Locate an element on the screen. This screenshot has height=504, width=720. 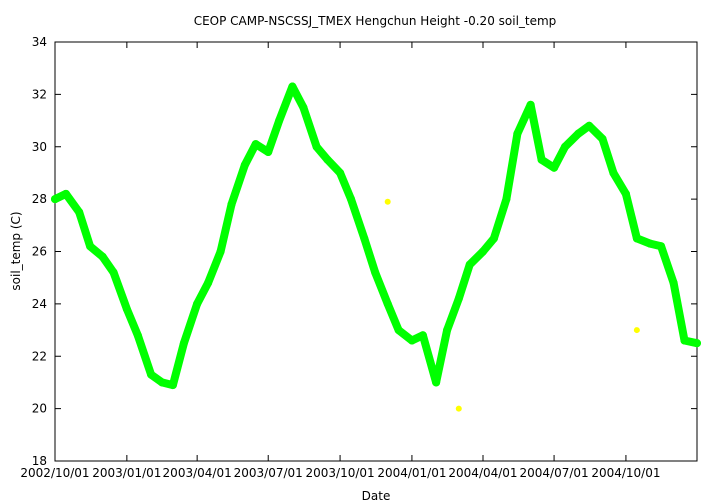
x-tick-label: 2003/07/01 is located at coordinates (268, 473).